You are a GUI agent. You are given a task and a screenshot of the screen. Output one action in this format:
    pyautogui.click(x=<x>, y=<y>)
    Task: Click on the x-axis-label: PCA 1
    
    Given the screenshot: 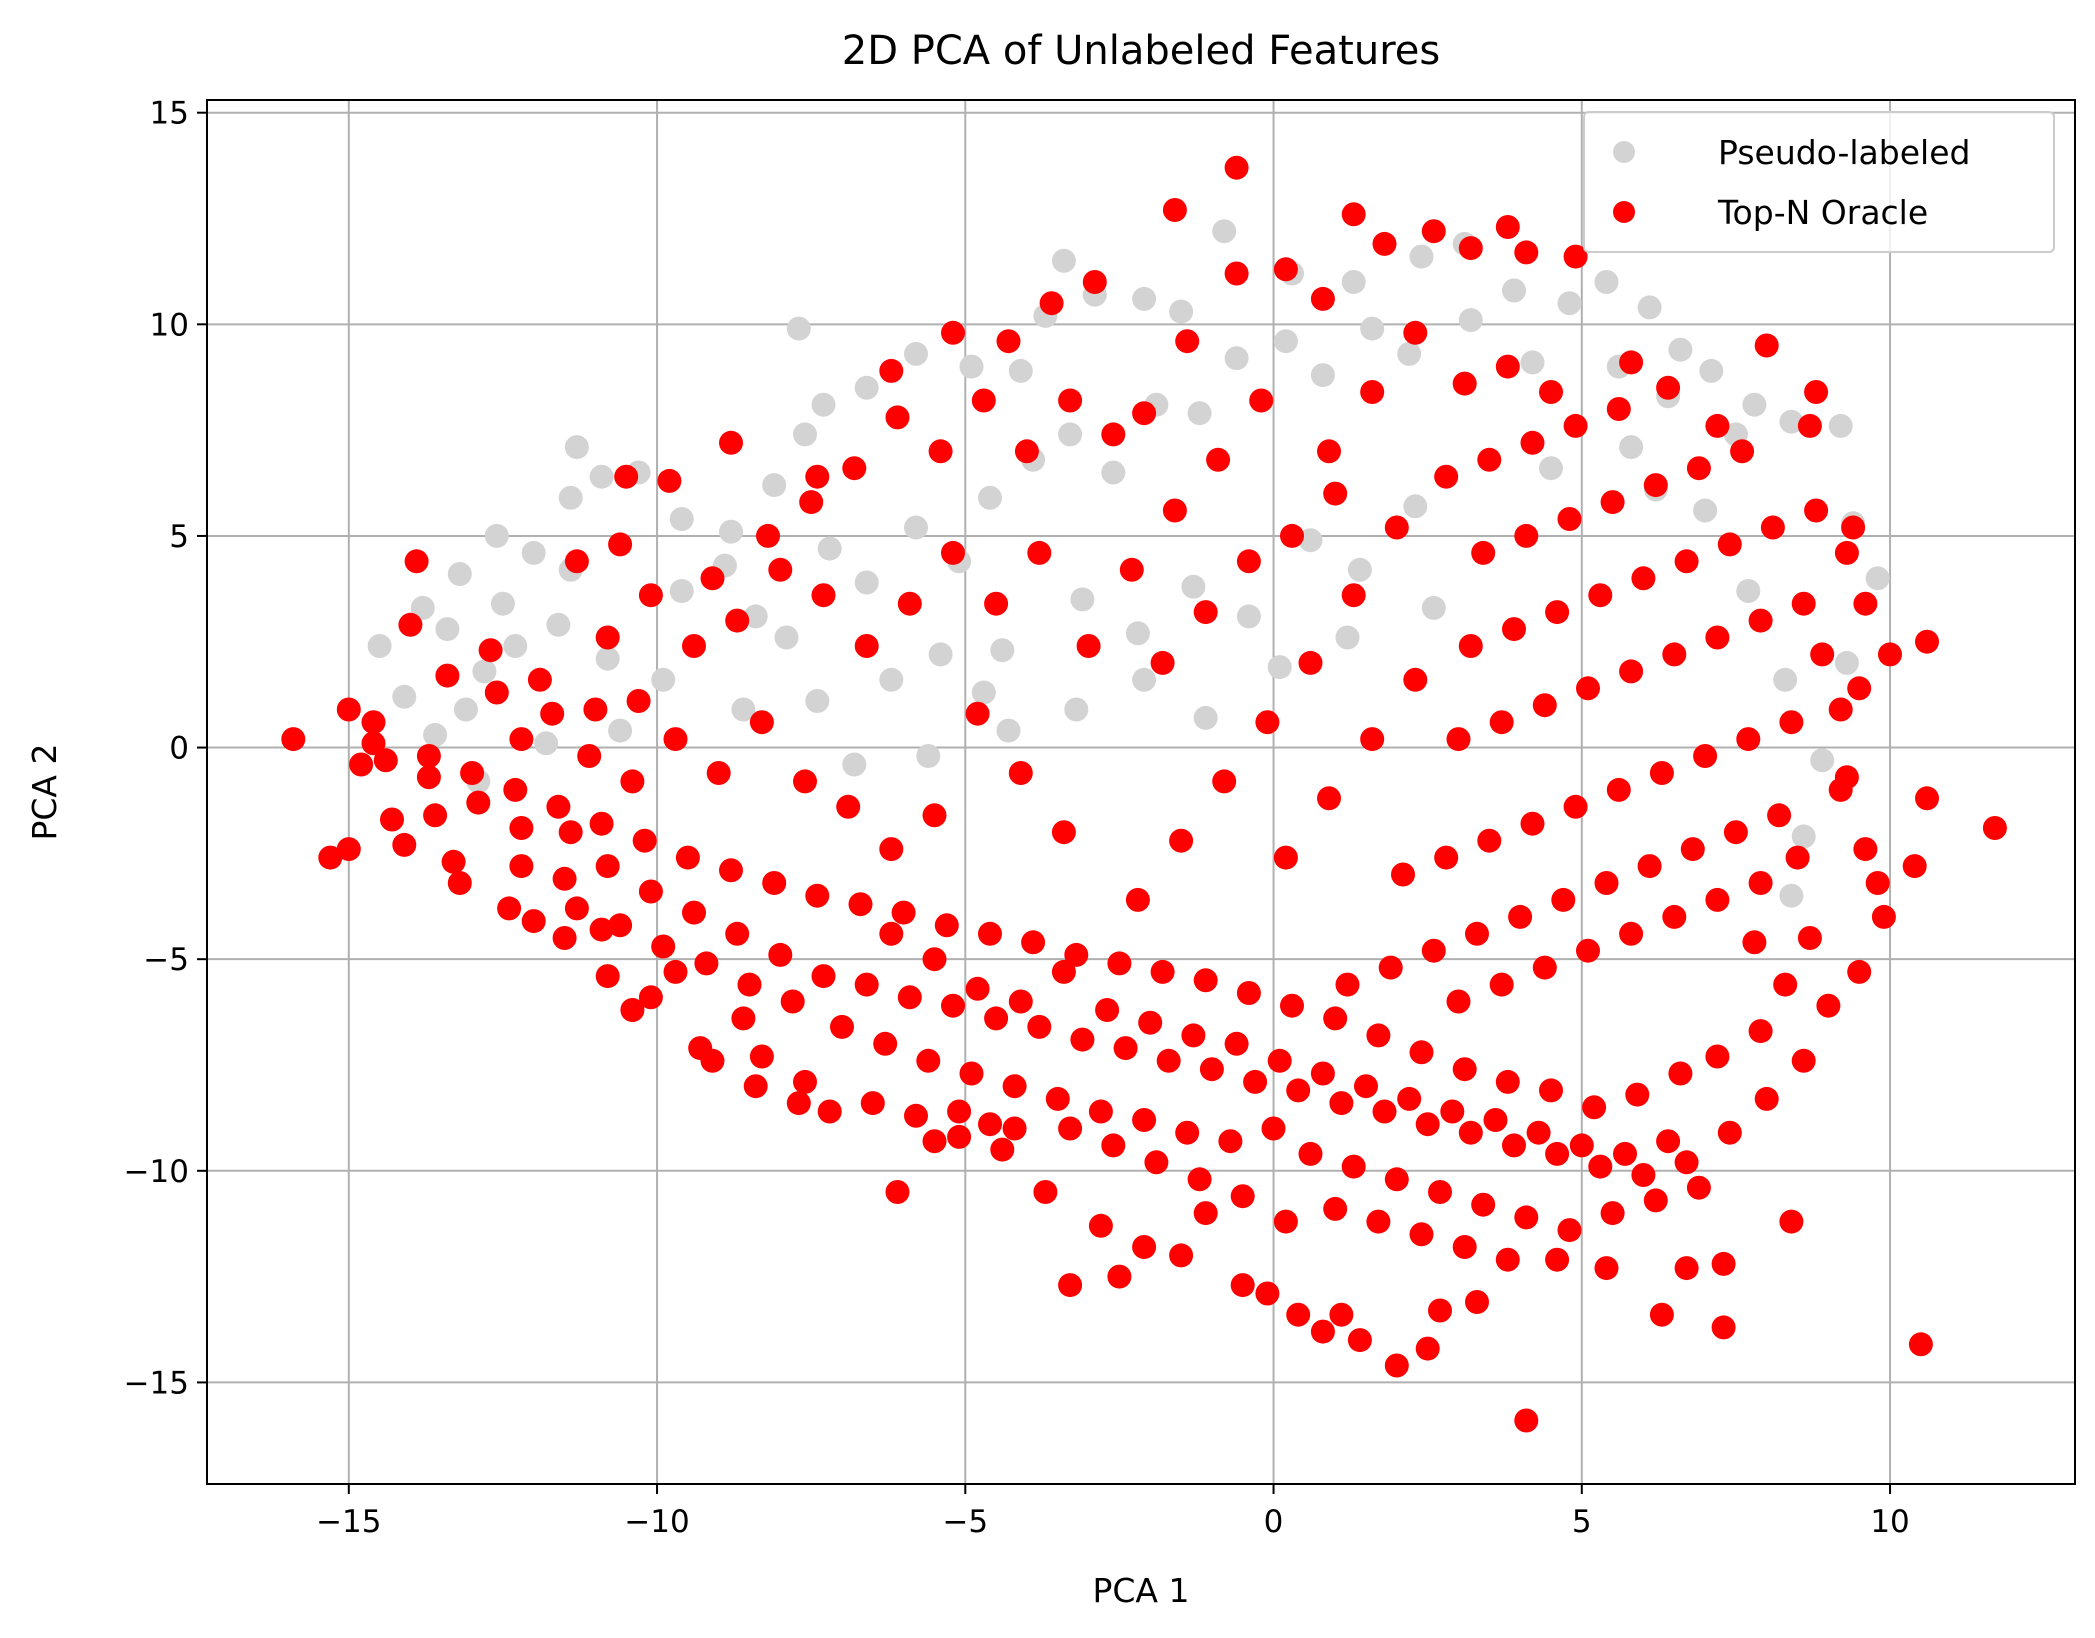 What is the action you would take?
    pyautogui.click(x=1140, y=1590)
    